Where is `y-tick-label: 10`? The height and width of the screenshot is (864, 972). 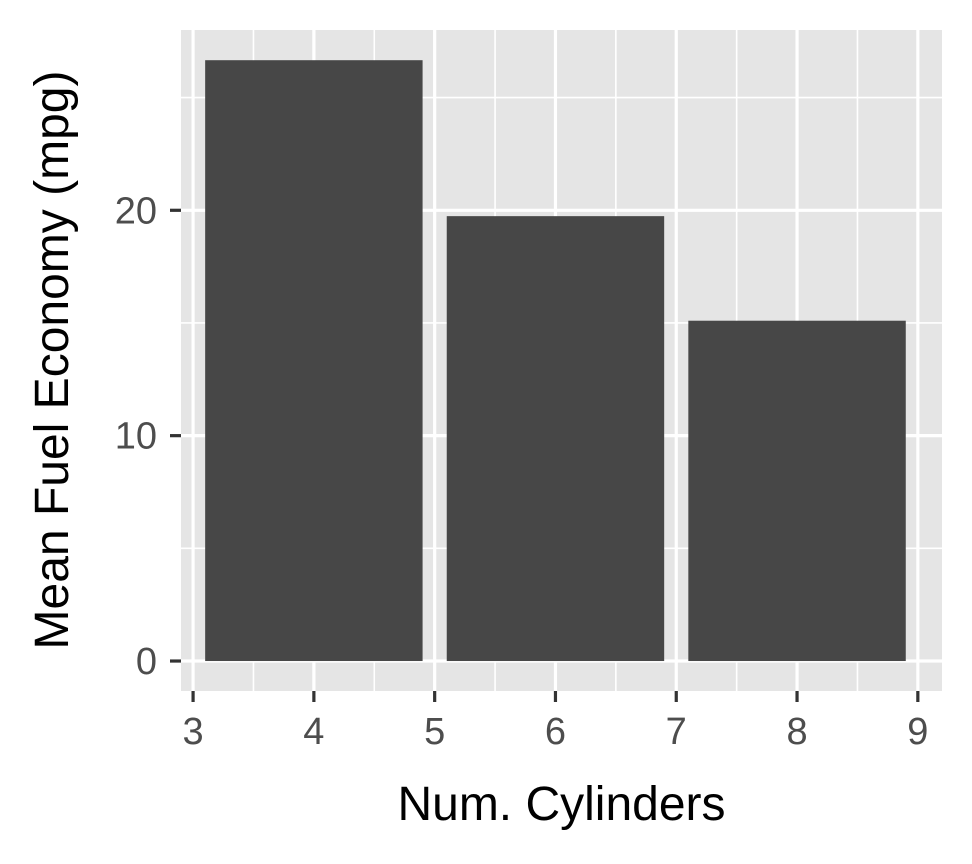
y-tick-label: 10 is located at coordinates (136, 437).